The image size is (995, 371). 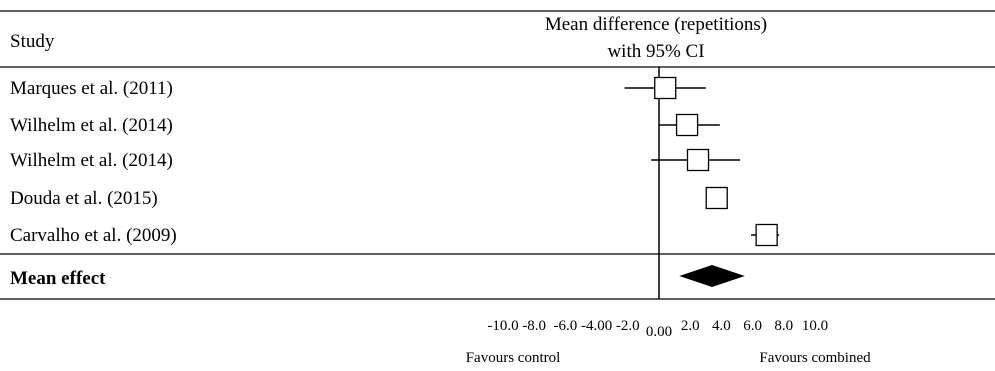 What do you see at coordinates (534, 326) in the screenshot?
I see `x-tick-label: -8.0` at bounding box center [534, 326].